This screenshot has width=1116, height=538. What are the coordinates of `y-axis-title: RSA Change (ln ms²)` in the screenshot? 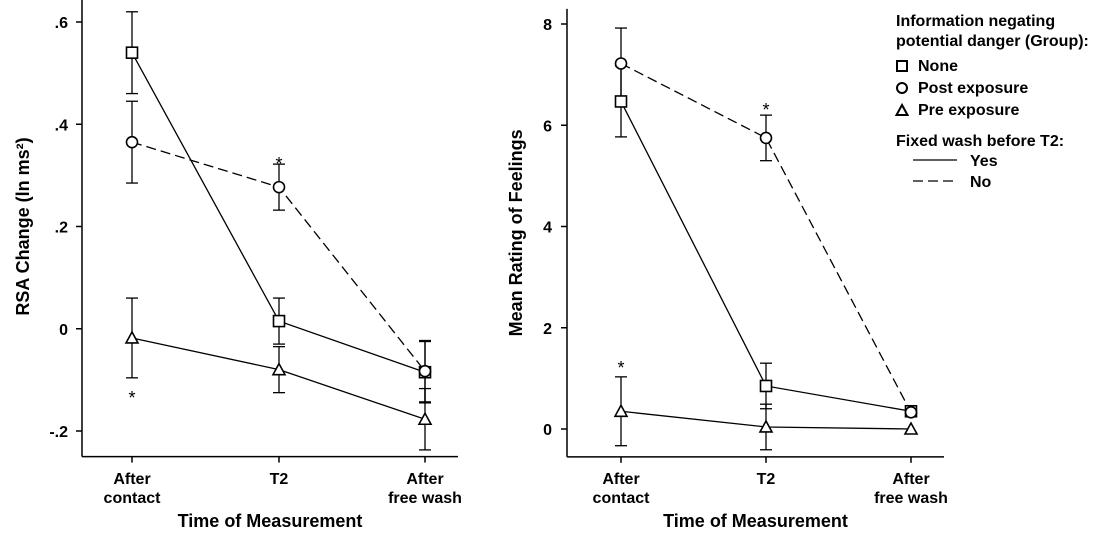 It's located at (23, 226).